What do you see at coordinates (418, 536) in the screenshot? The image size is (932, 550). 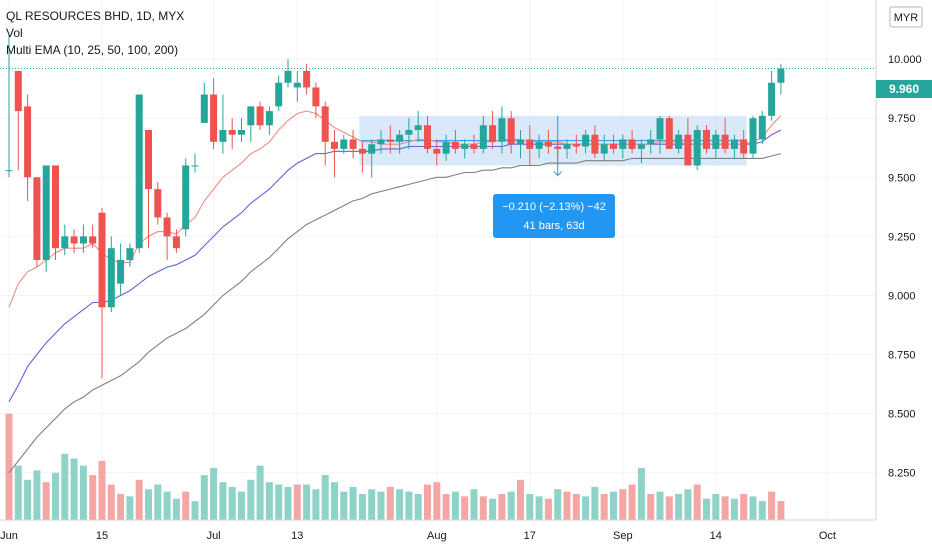 I see `x-axis-labels: Jun 15 Jul 13 Aug 17 Sep 14 Oct` at bounding box center [418, 536].